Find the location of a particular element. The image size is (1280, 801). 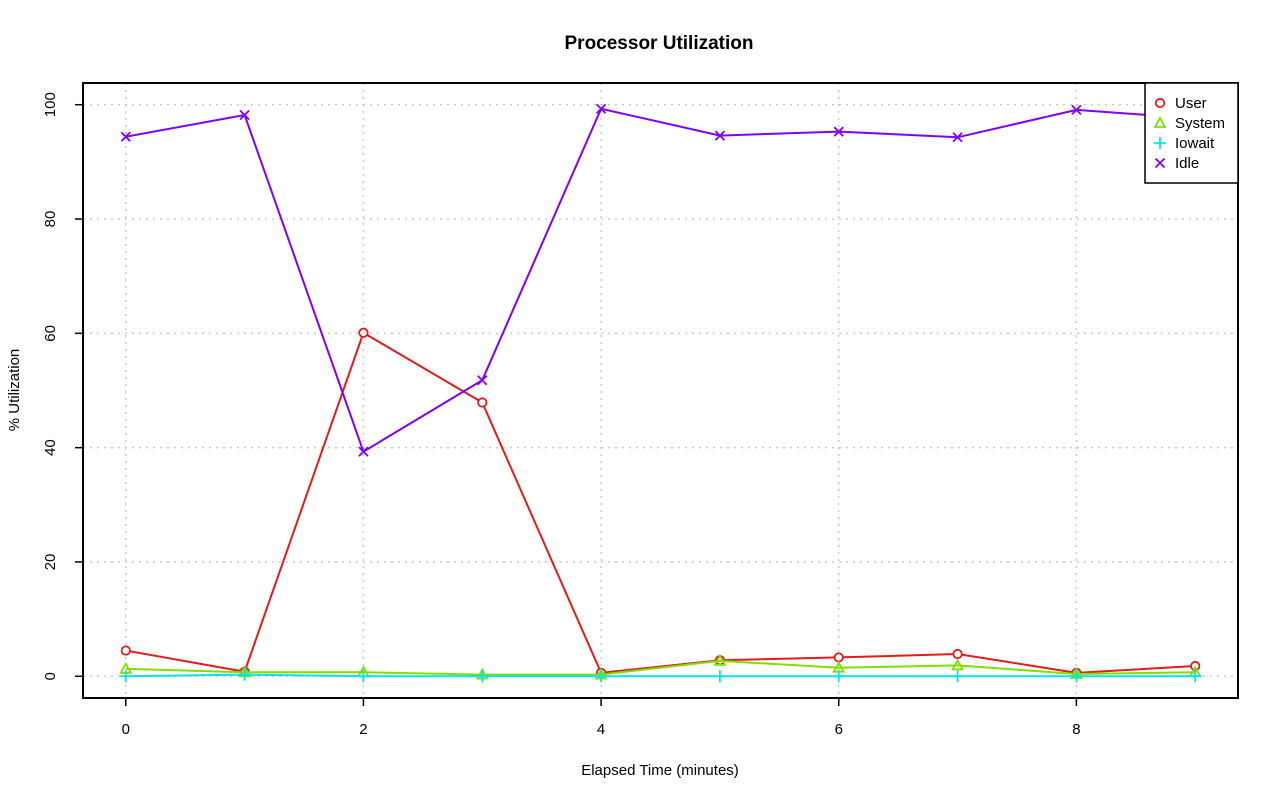

x-tick-label: 2 is located at coordinates (363, 729).